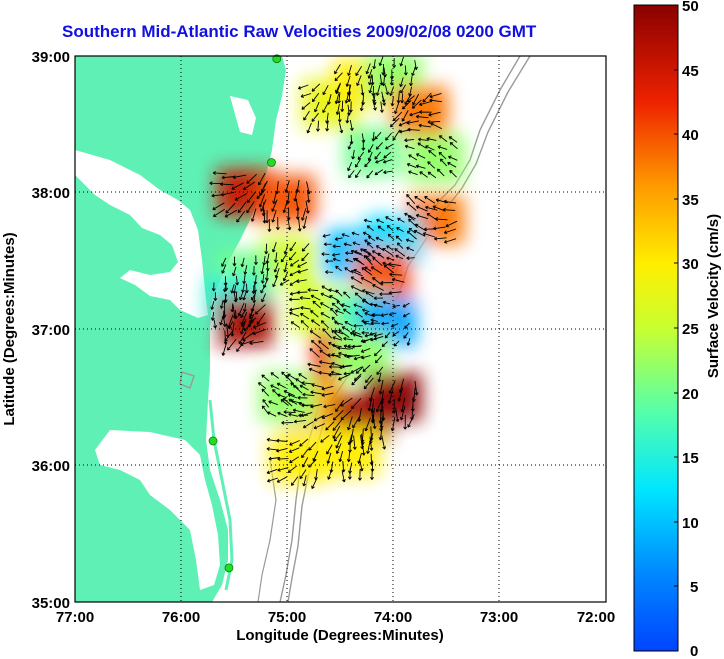  What do you see at coordinates (694, 651) in the screenshot?
I see `colorbar-tick: 0` at bounding box center [694, 651].